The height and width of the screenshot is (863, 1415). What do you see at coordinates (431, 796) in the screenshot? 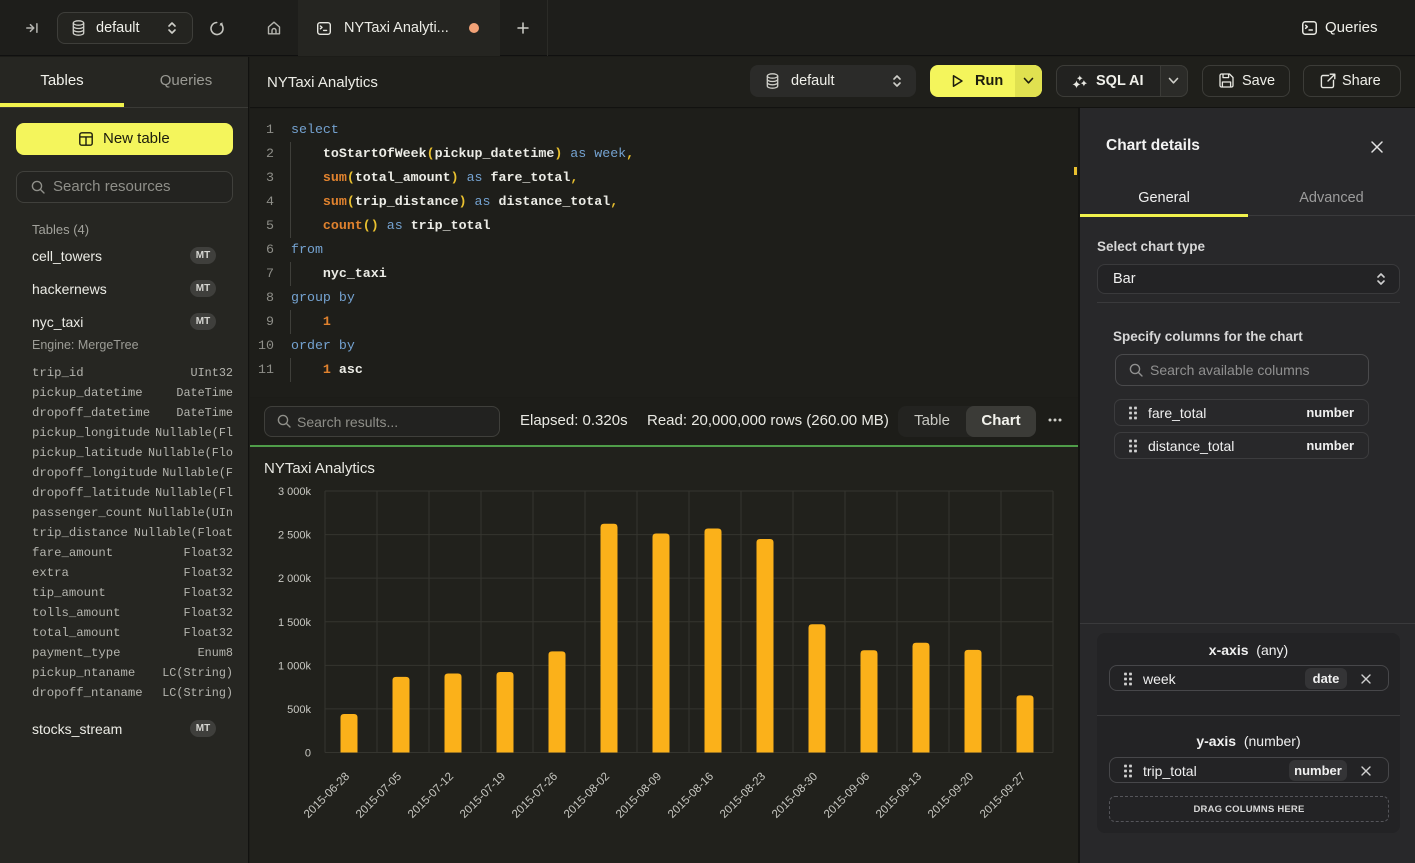
I see `svg-text: 2015-07-12` at bounding box center [431, 796].